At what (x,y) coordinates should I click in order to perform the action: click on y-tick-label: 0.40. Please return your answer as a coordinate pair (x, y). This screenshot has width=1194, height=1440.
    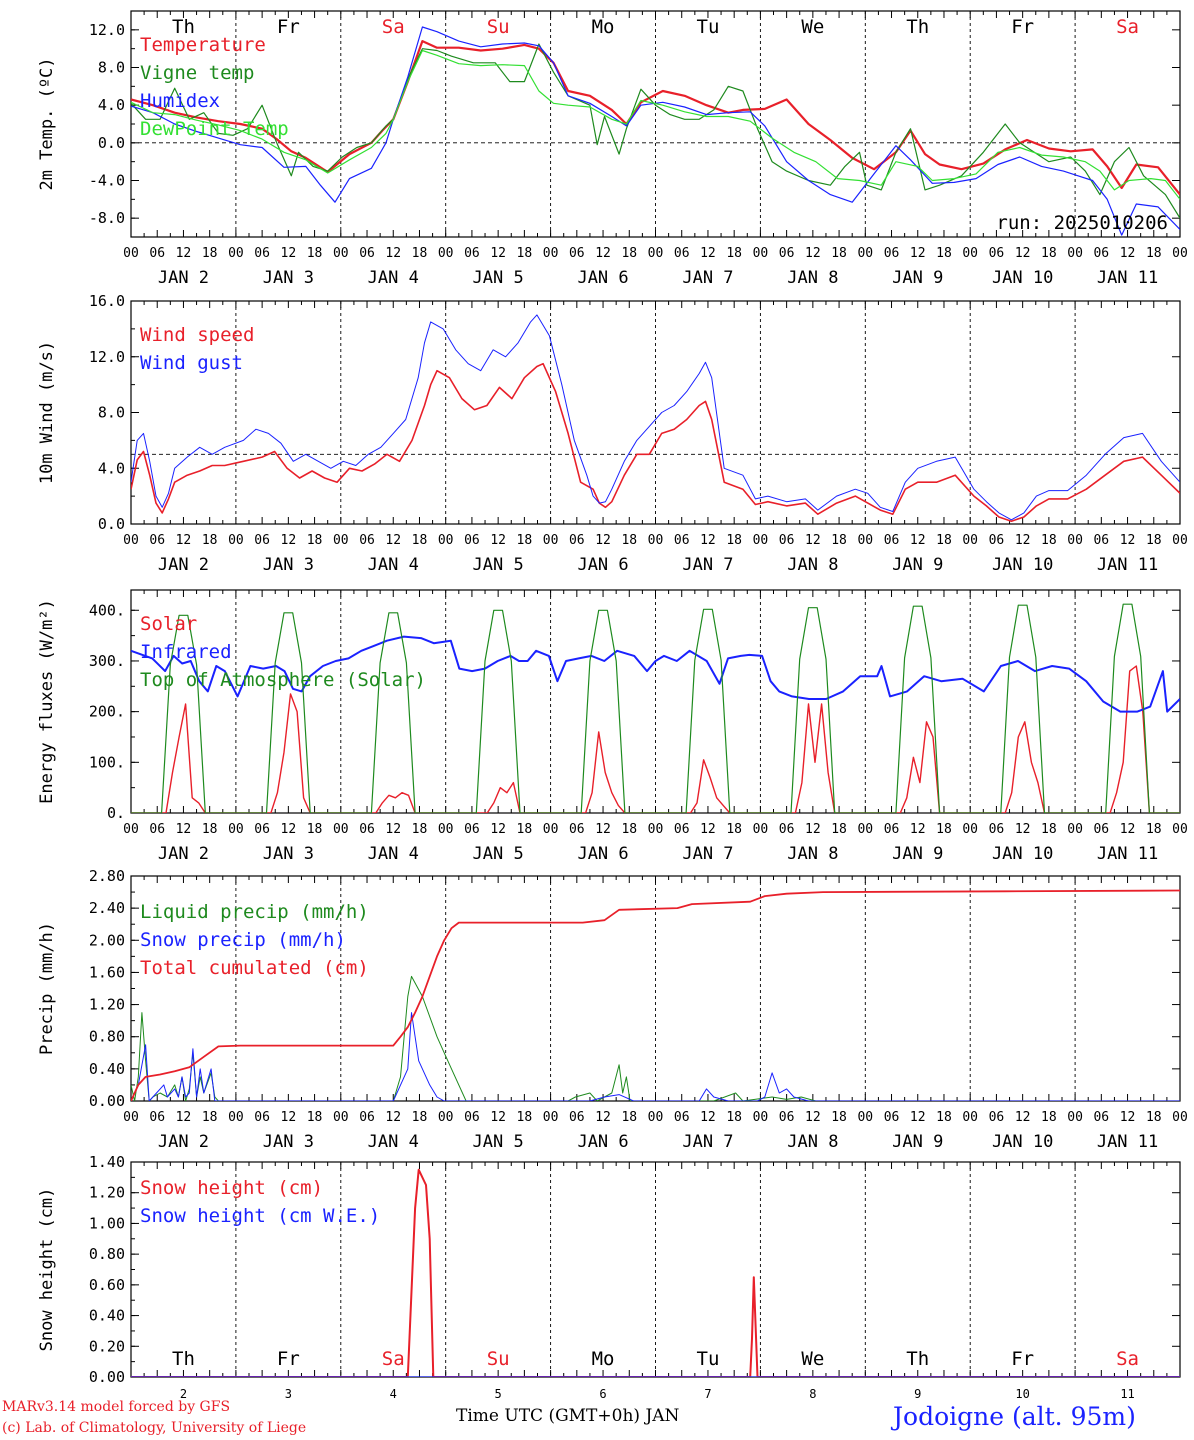
    Looking at the image, I should click on (107, 1316).